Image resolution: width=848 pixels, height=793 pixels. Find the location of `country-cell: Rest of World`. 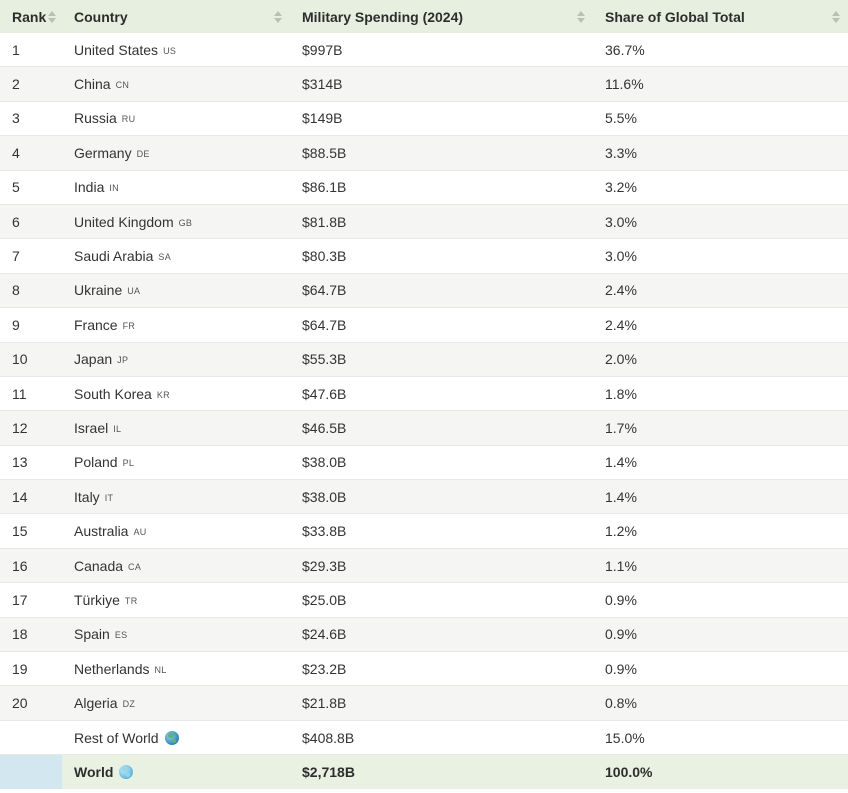

country-cell: Rest of World is located at coordinates (176, 737).